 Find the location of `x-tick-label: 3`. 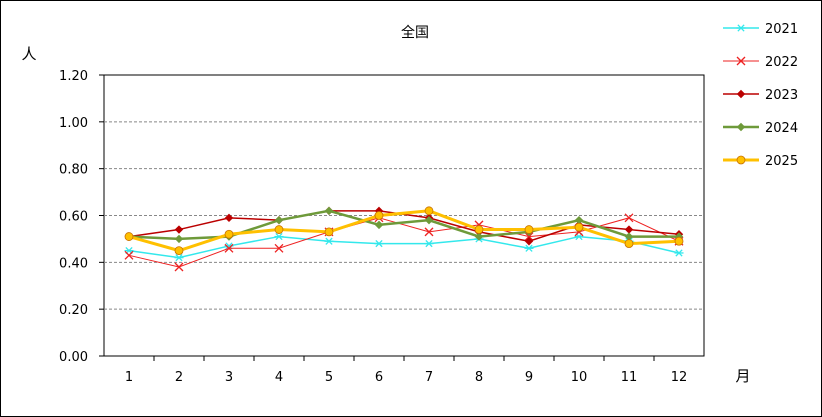

x-tick-label: 3 is located at coordinates (229, 377).